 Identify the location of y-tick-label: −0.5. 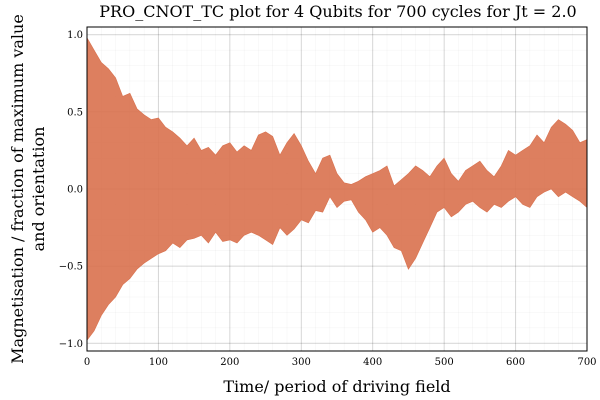
(71, 267).